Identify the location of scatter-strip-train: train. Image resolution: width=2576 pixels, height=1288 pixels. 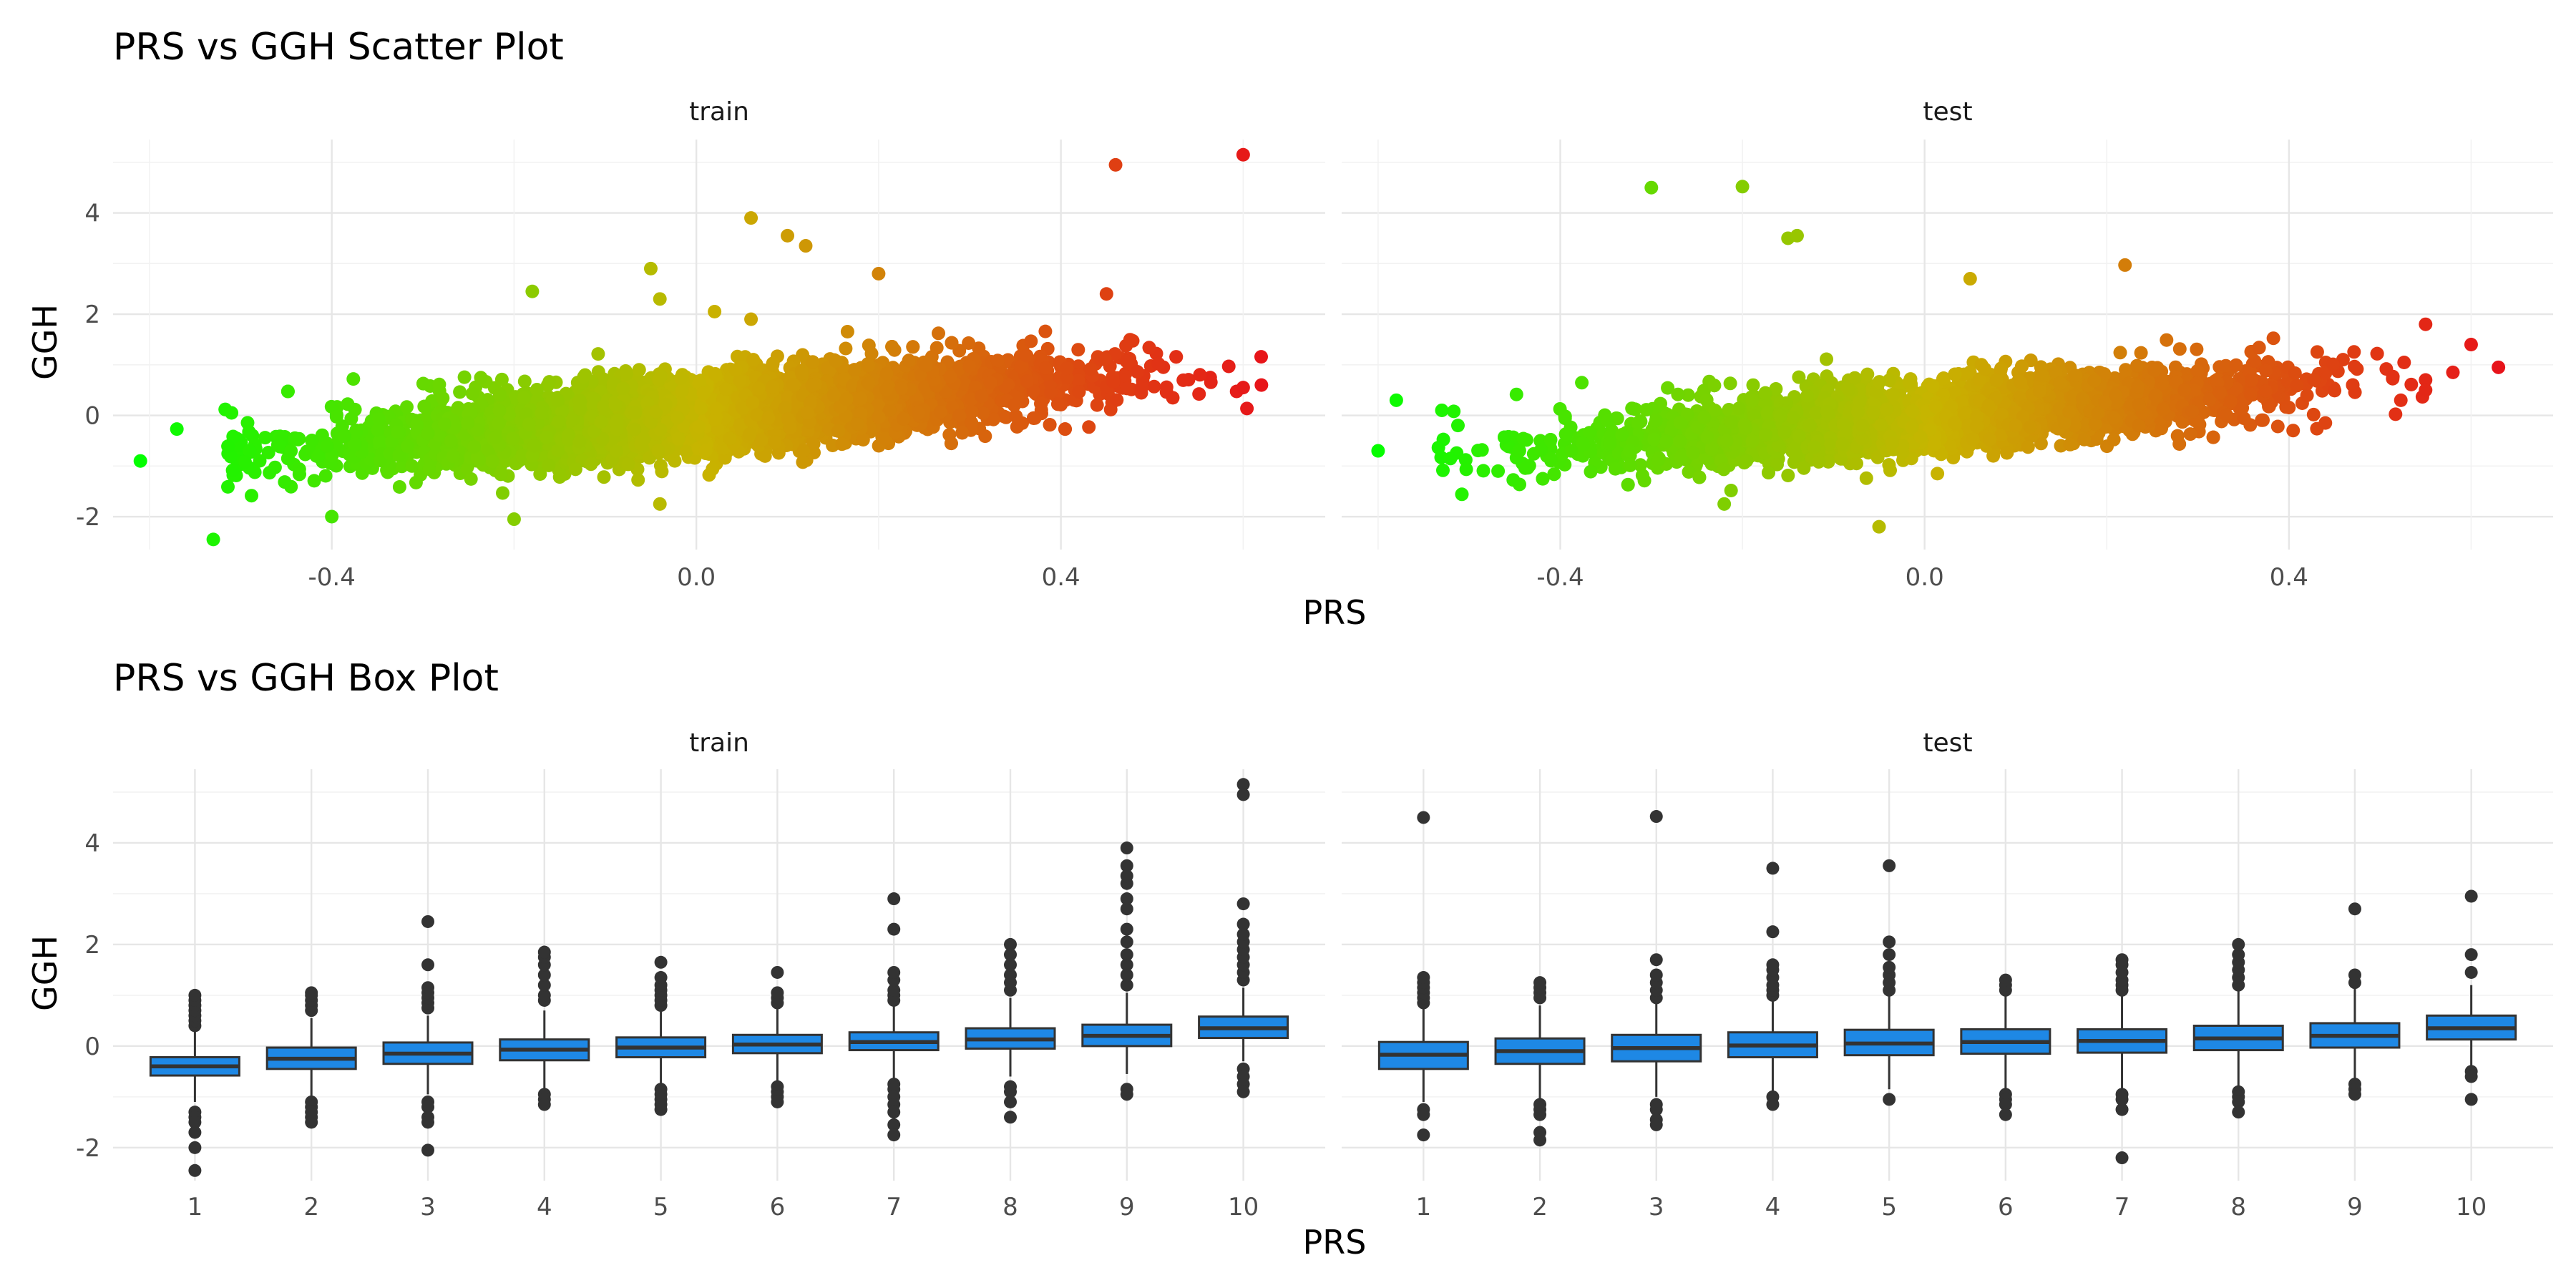
(719, 112).